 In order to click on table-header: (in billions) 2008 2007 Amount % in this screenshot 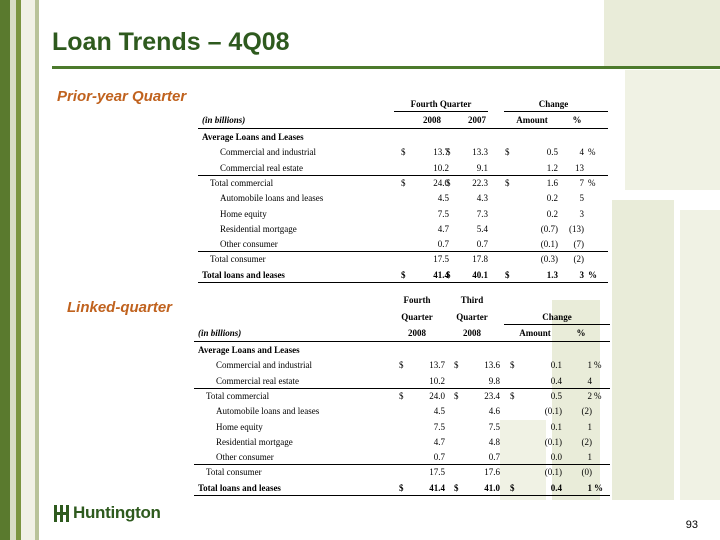, I will do `click(402, 120)`.